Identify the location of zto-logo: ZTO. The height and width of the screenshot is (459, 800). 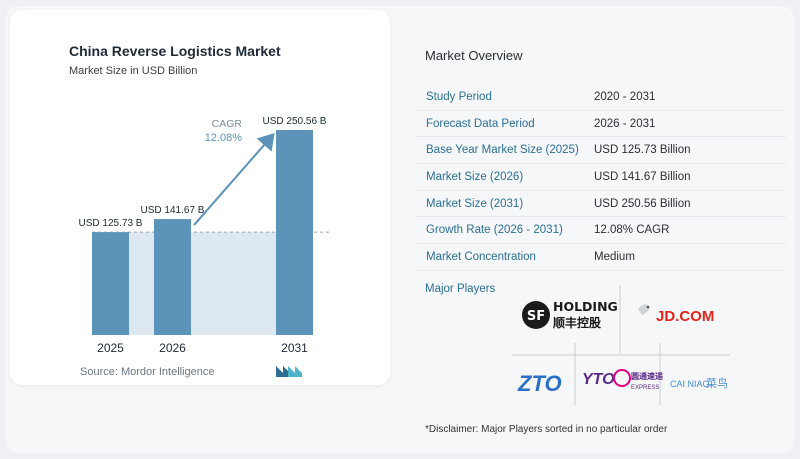
(539, 383).